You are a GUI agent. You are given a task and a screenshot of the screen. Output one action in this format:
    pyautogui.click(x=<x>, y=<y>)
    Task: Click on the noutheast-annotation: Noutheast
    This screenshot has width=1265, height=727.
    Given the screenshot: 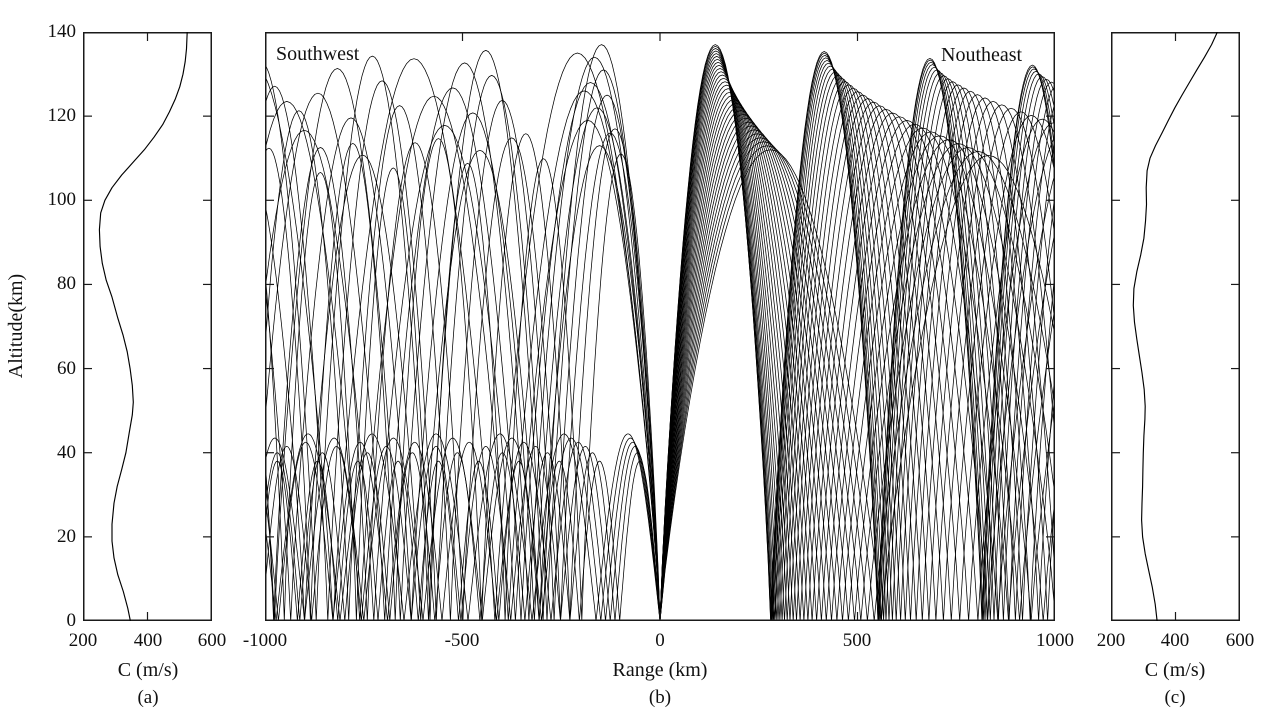 What is the action you would take?
    pyautogui.click(x=982, y=55)
    